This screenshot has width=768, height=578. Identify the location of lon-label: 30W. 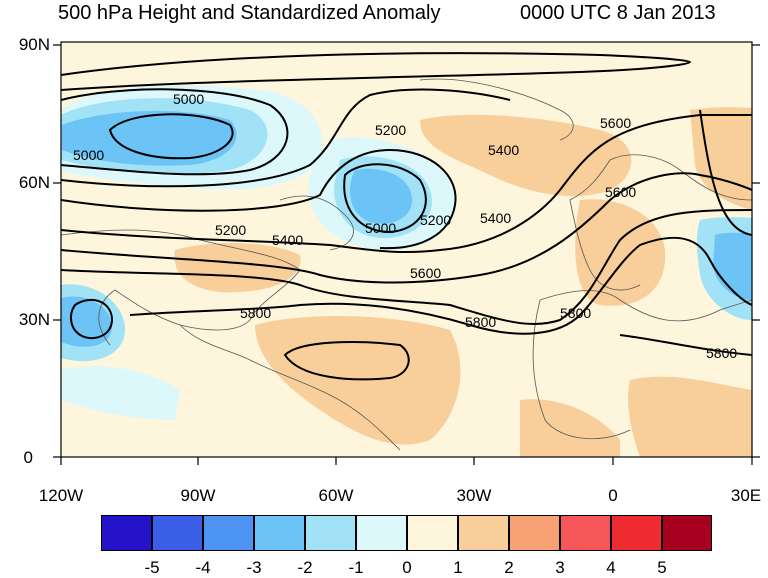
(474, 495).